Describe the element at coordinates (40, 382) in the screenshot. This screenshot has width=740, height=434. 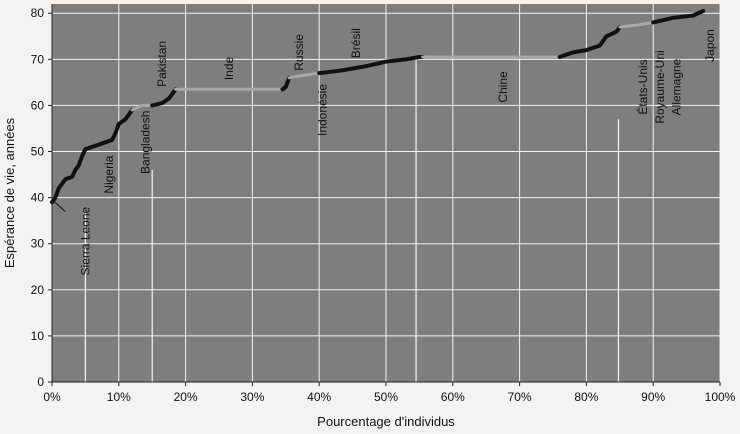
I see `y-tick-label: 0` at that location.